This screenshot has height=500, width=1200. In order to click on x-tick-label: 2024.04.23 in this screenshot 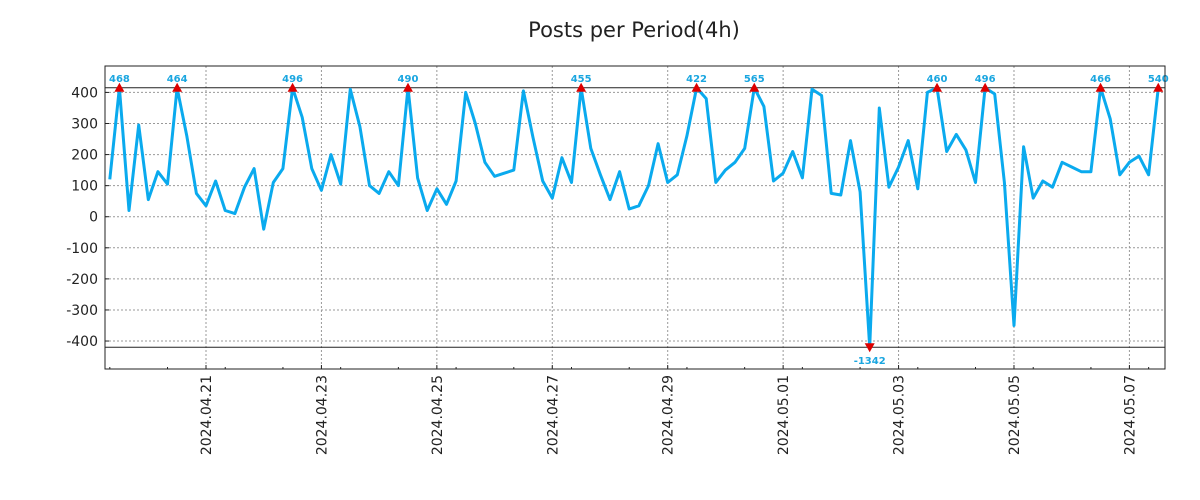, I will do `click(322, 415)`.